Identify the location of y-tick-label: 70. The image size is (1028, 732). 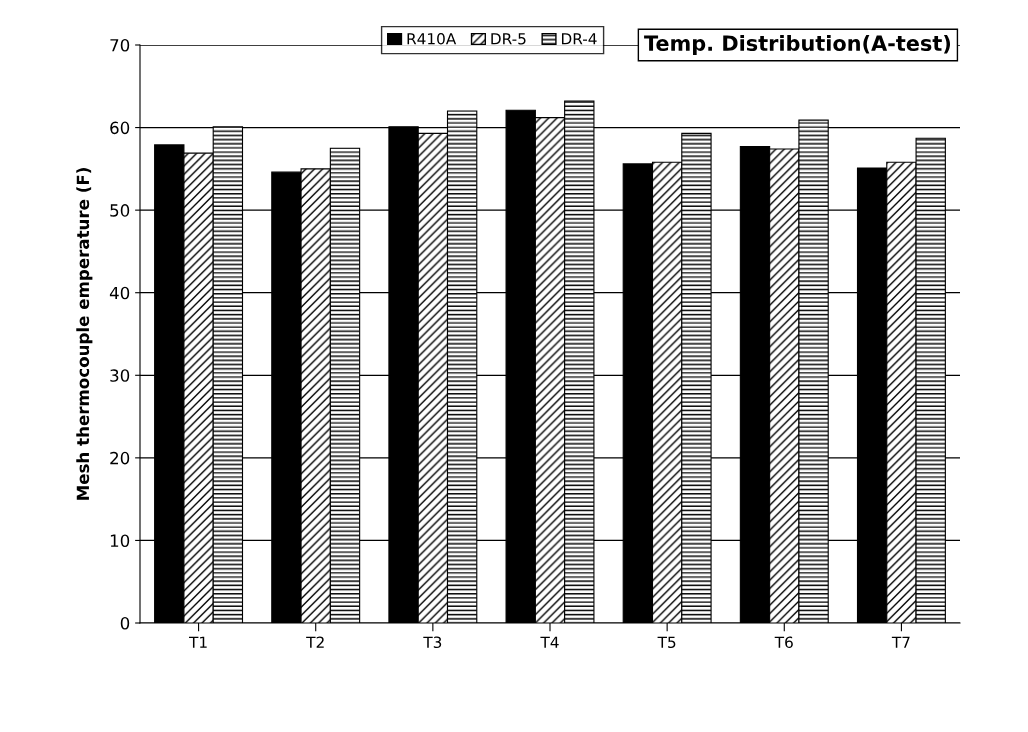
(120, 45).